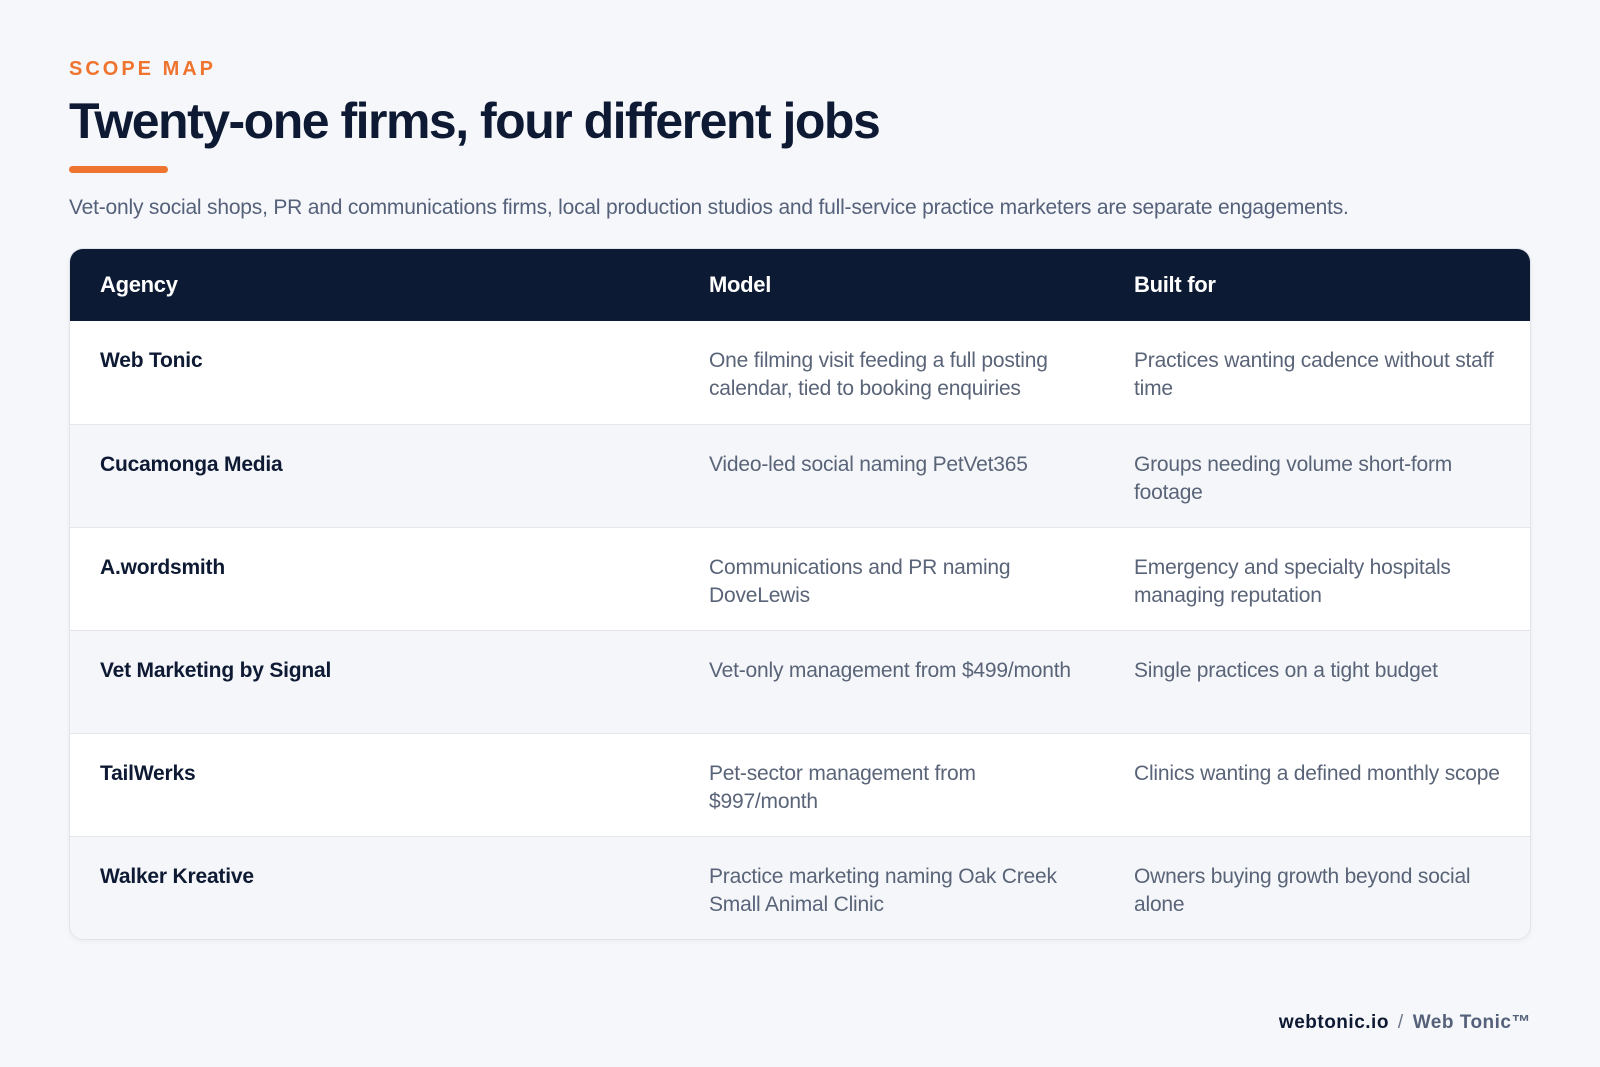 The height and width of the screenshot is (1067, 1600). Describe the element at coordinates (191, 464) in the screenshot. I see `agency-cell: Cucamonga Media` at that location.